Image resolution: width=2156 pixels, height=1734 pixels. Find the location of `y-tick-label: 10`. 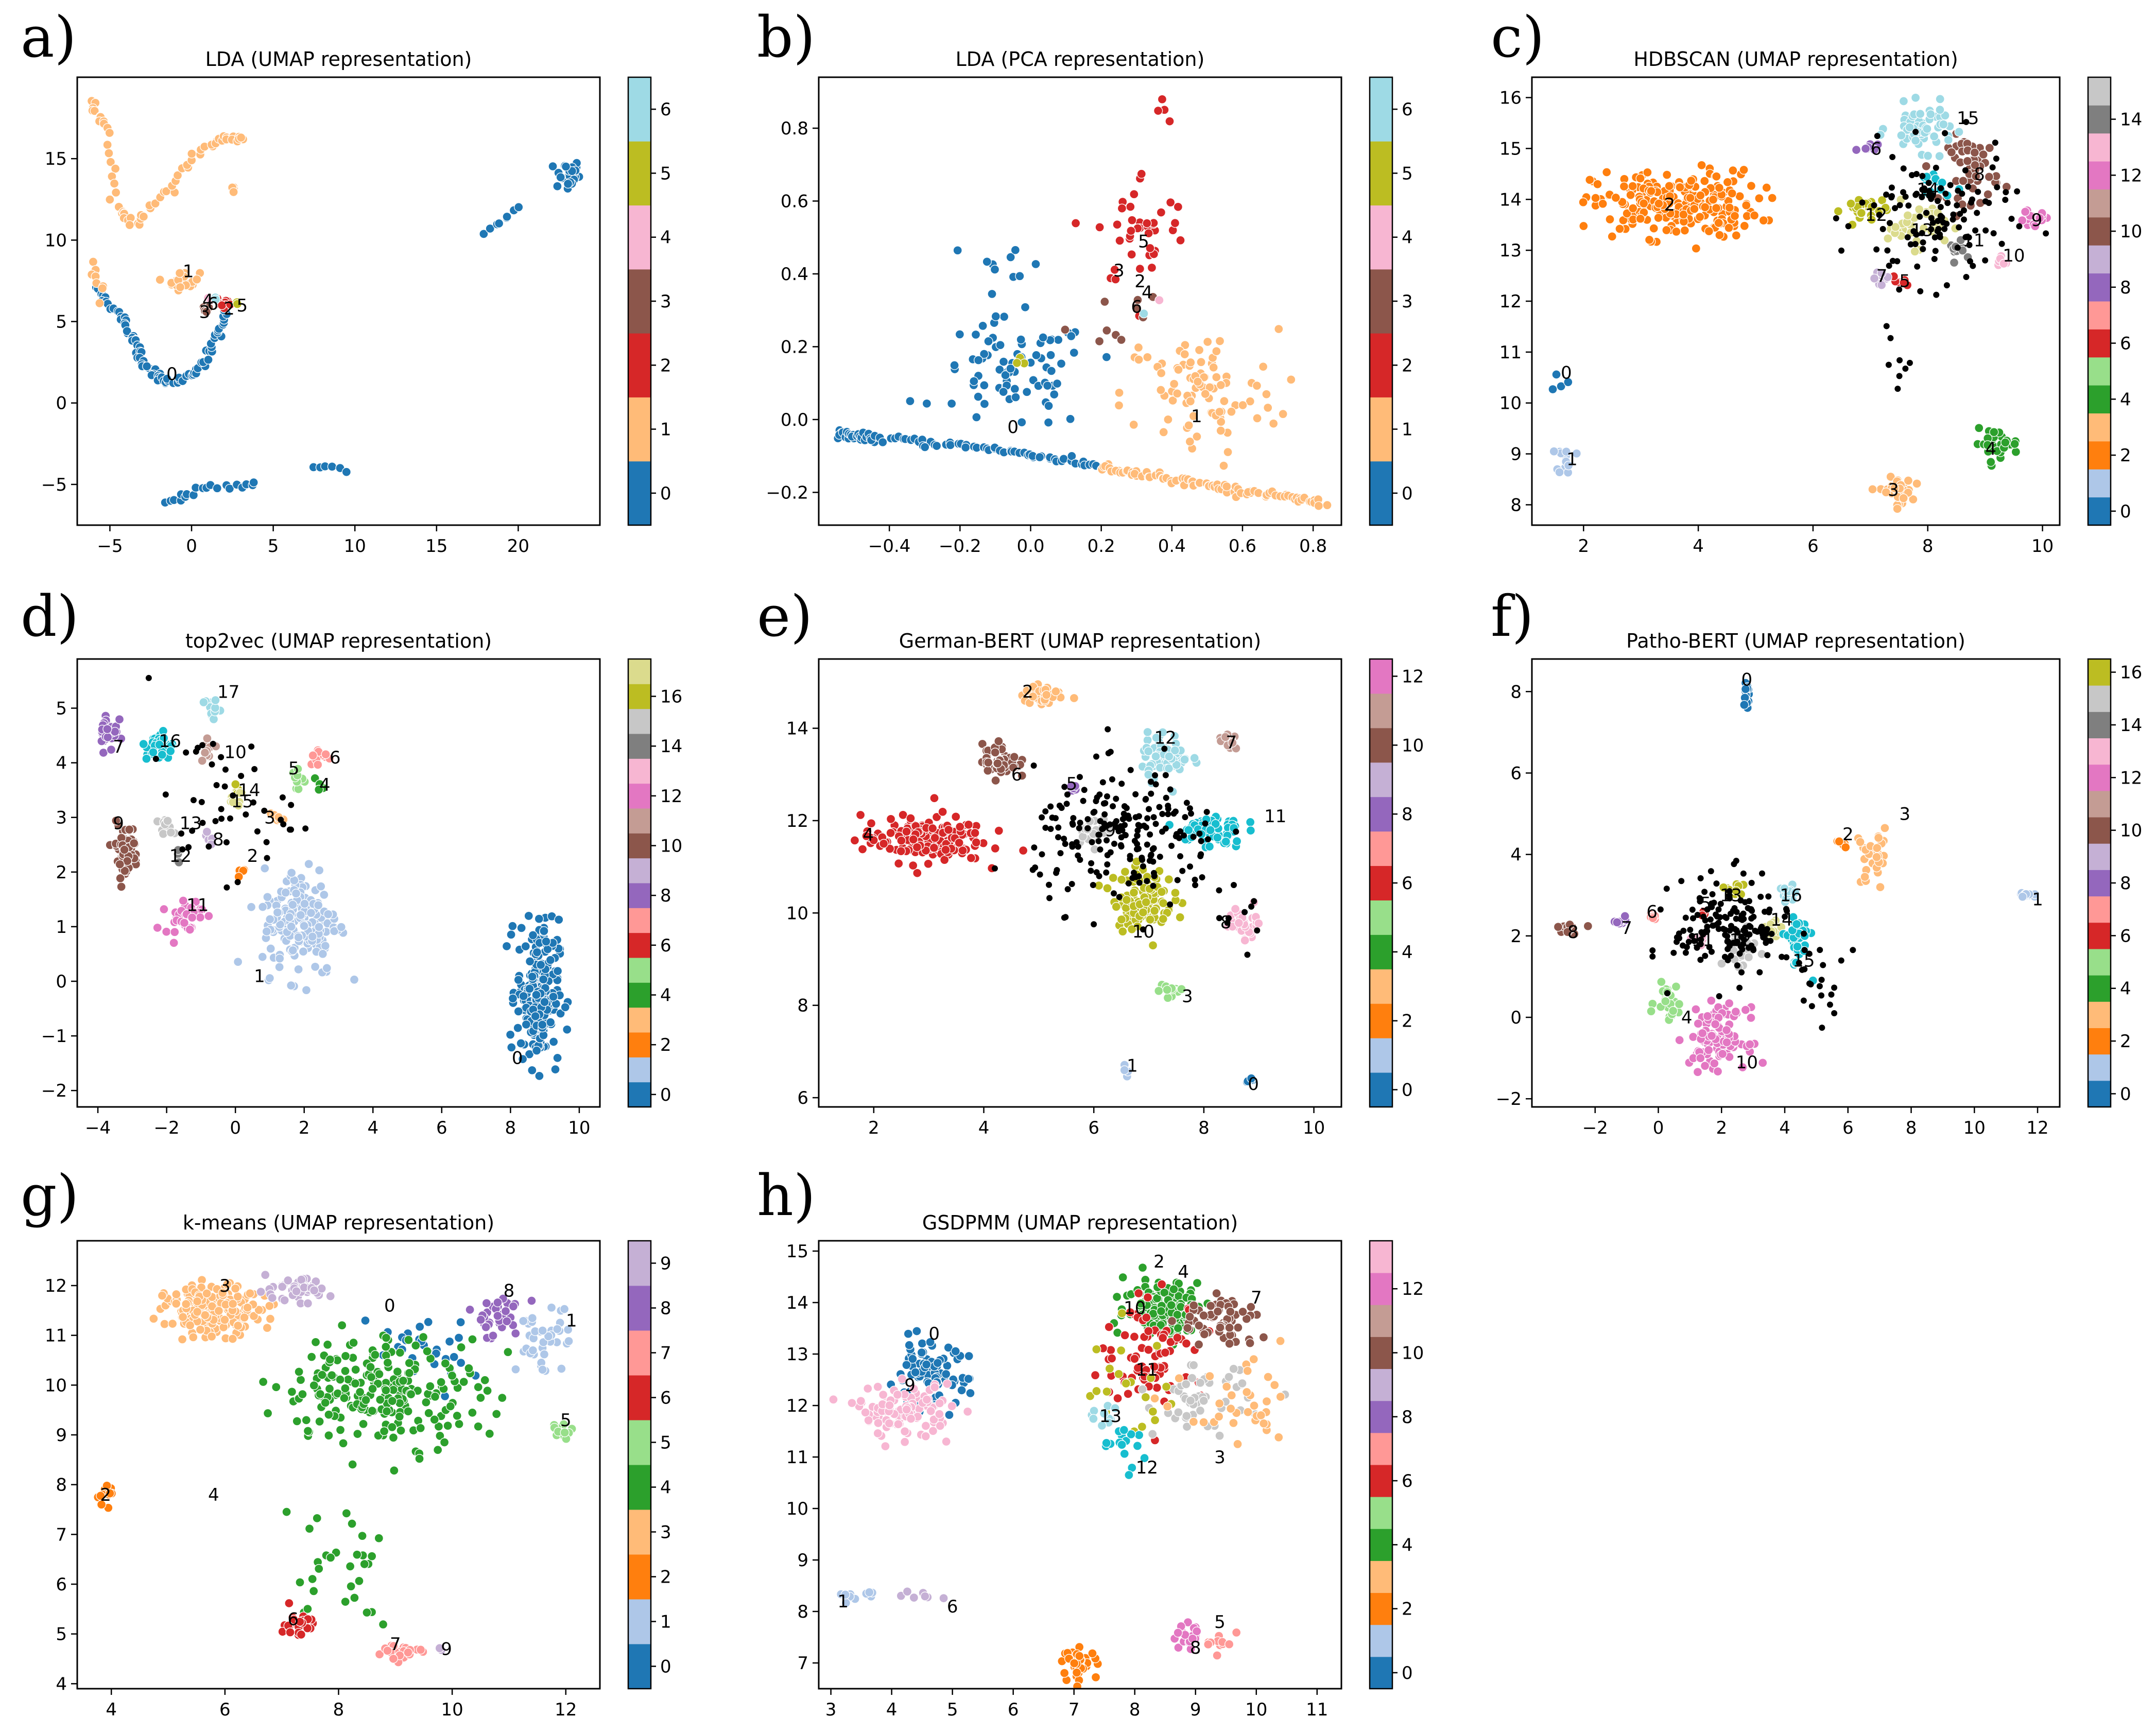

y-tick-label: 10 is located at coordinates (56, 240).